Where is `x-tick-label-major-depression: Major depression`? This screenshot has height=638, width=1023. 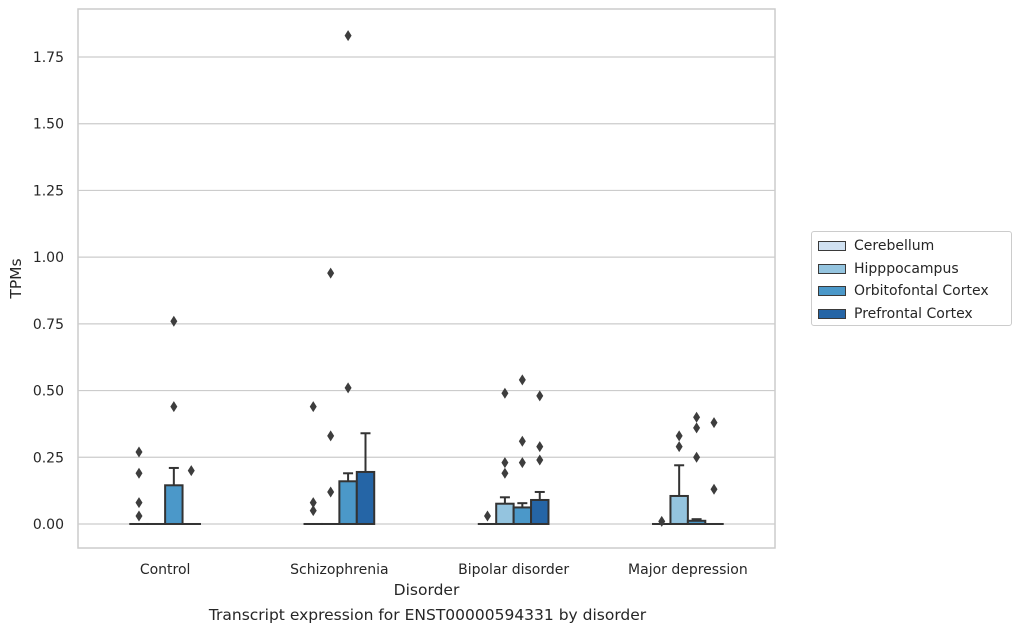 x-tick-label-major-depression: Major depression is located at coordinates (688, 570).